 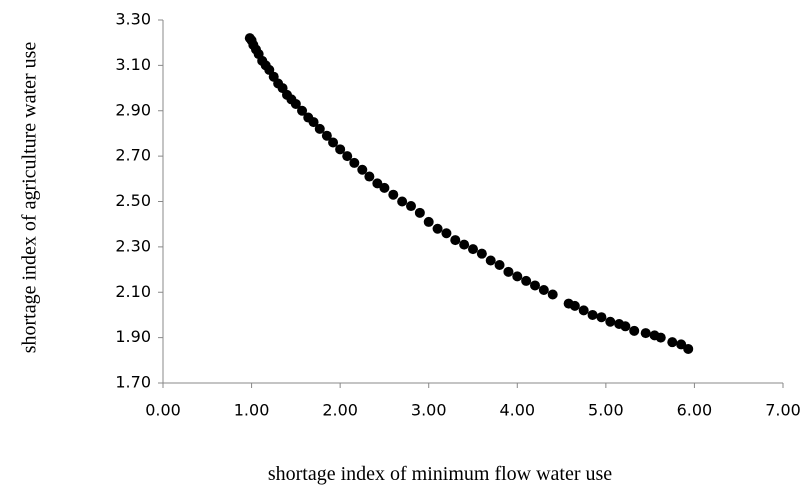 I want to click on x-tick-label: 2.00, so click(x=340, y=410).